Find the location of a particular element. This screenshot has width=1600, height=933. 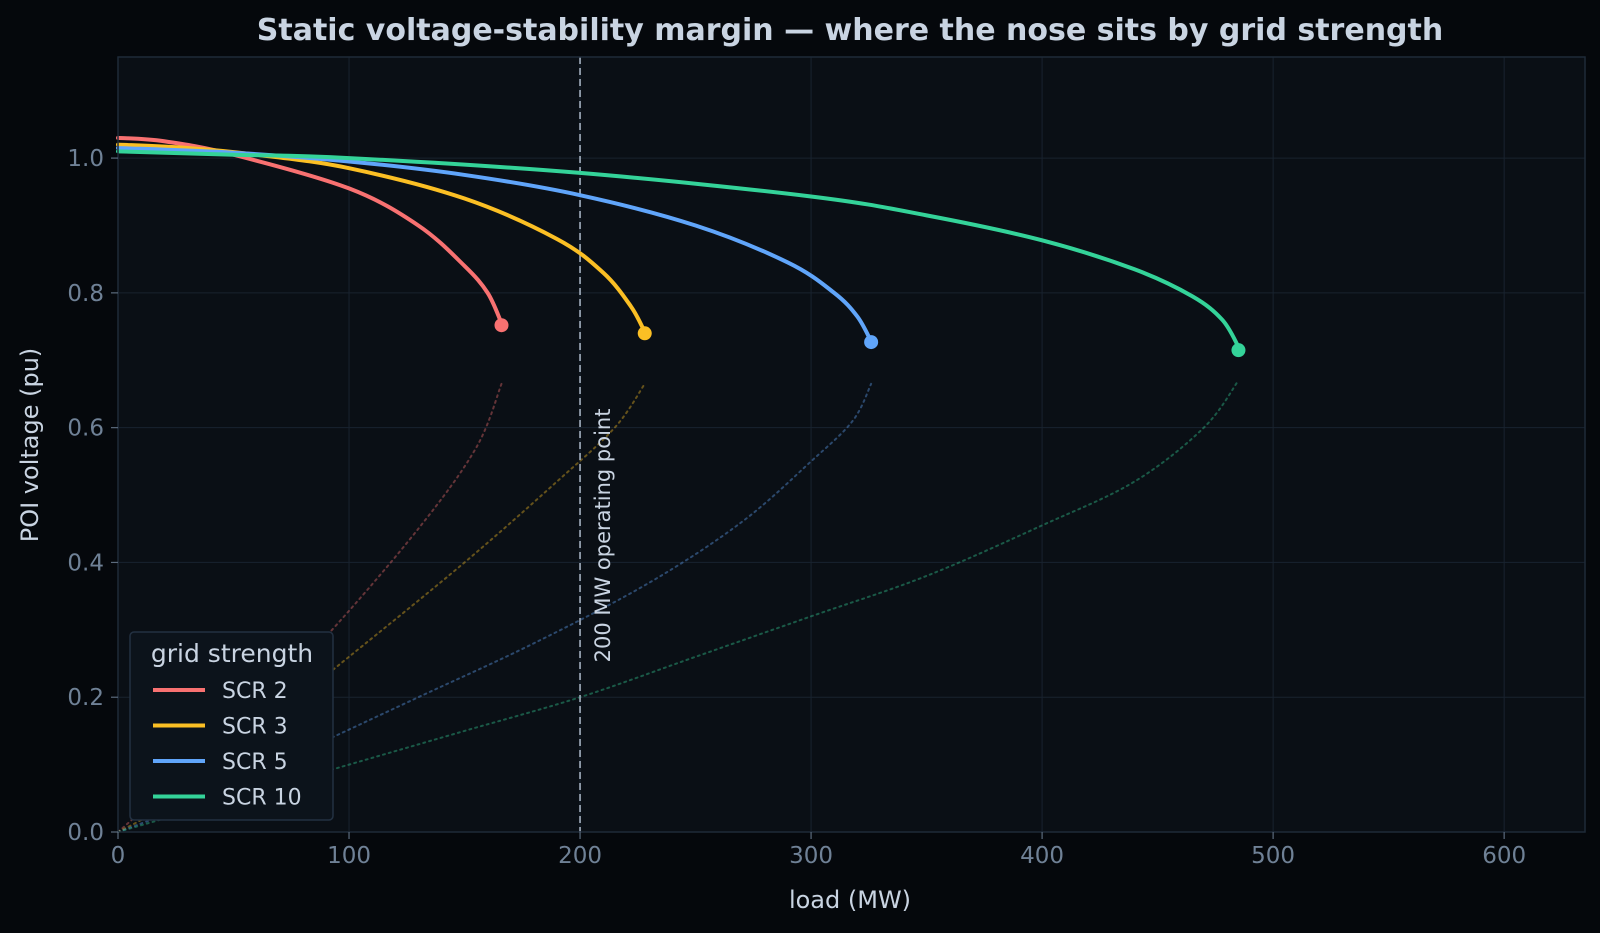

scr-2-upper-branch is located at coordinates (310, 230).